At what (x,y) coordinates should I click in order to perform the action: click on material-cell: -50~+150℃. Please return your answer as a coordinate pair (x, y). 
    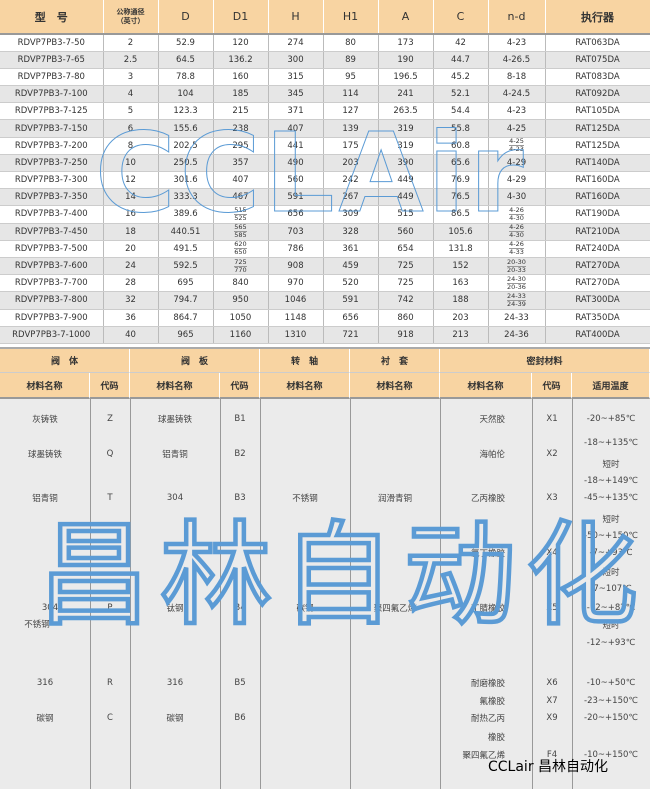
    Looking at the image, I should click on (611, 536).